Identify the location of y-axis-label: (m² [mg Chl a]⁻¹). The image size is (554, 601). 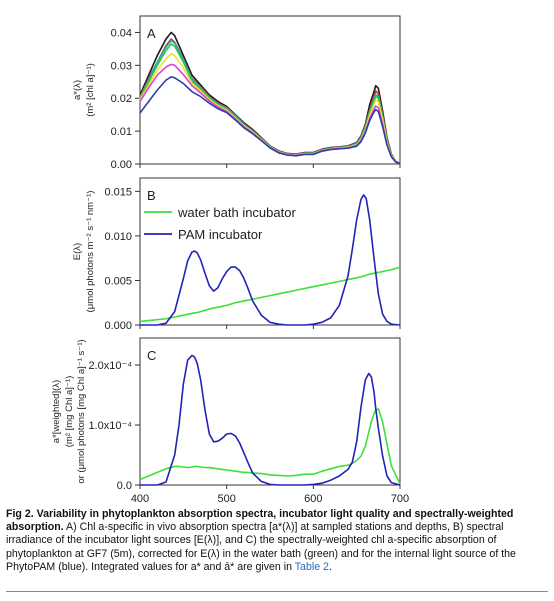
(69, 412).